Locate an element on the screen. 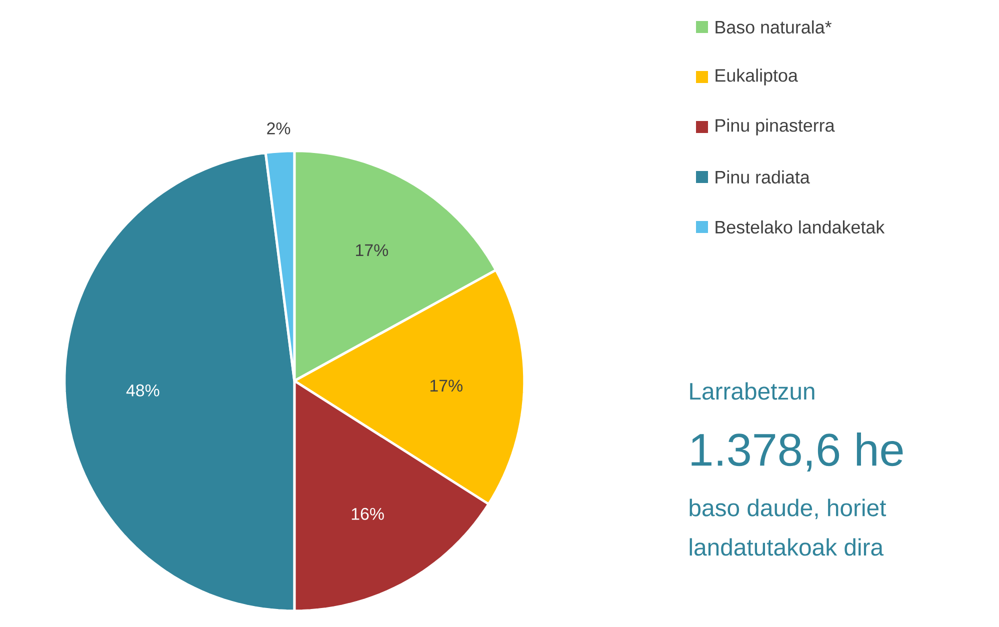 This screenshot has height=627, width=999. data-label: 48% is located at coordinates (143, 390).